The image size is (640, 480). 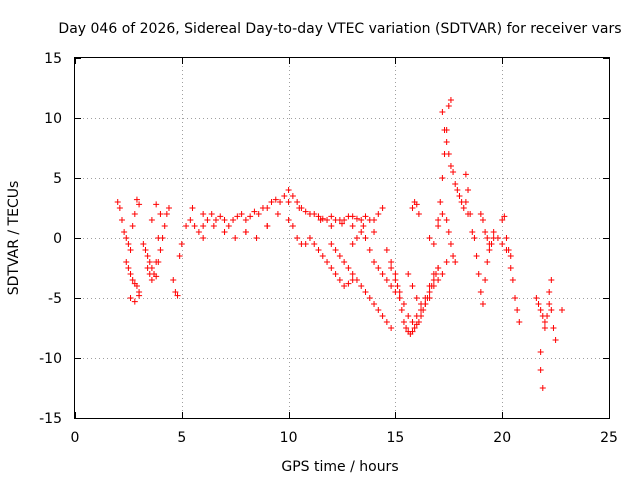 I want to click on y-tick-label: 5, so click(x=57, y=179).